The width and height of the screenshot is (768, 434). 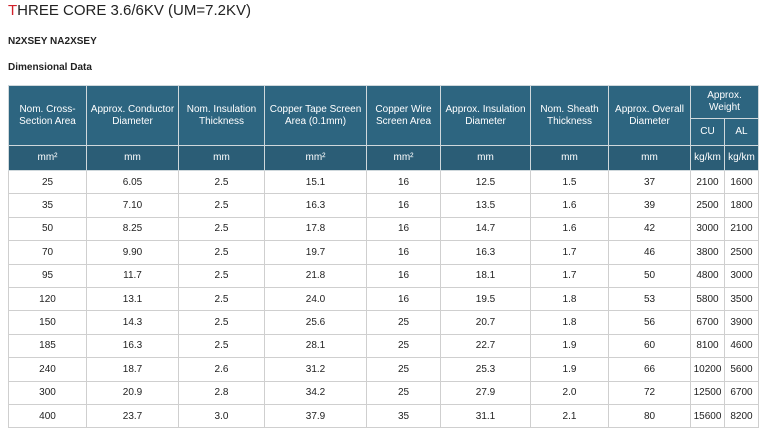 I want to click on table-cell: 3500, so click(x=741, y=299).